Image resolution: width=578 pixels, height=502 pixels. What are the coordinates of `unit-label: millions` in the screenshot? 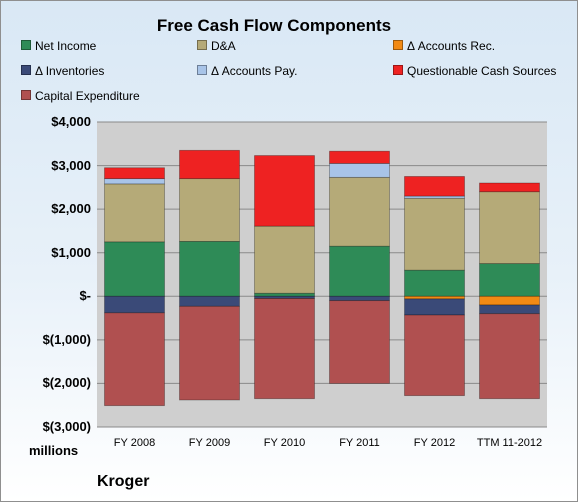 It's located at (54, 450).